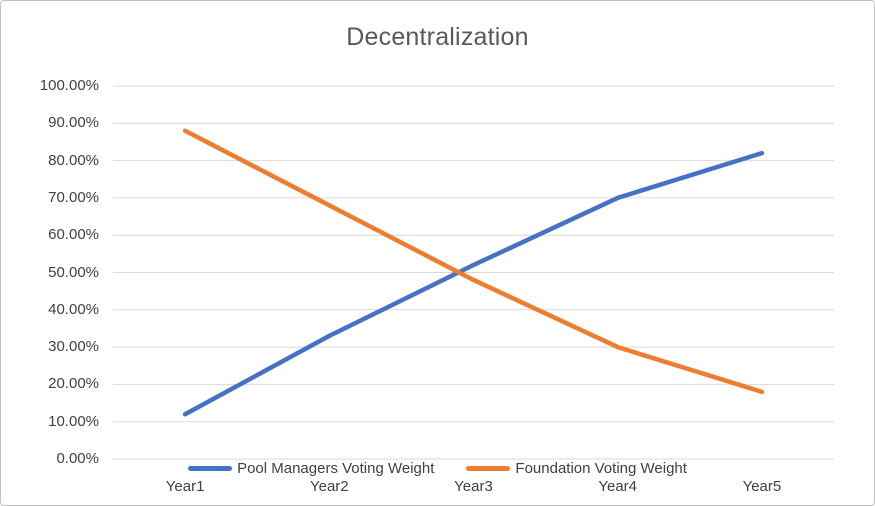 The image size is (875, 506). Describe the element at coordinates (77, 458) in the screenshot. I see `y-axis-tick-label: 0.00%` at that location.